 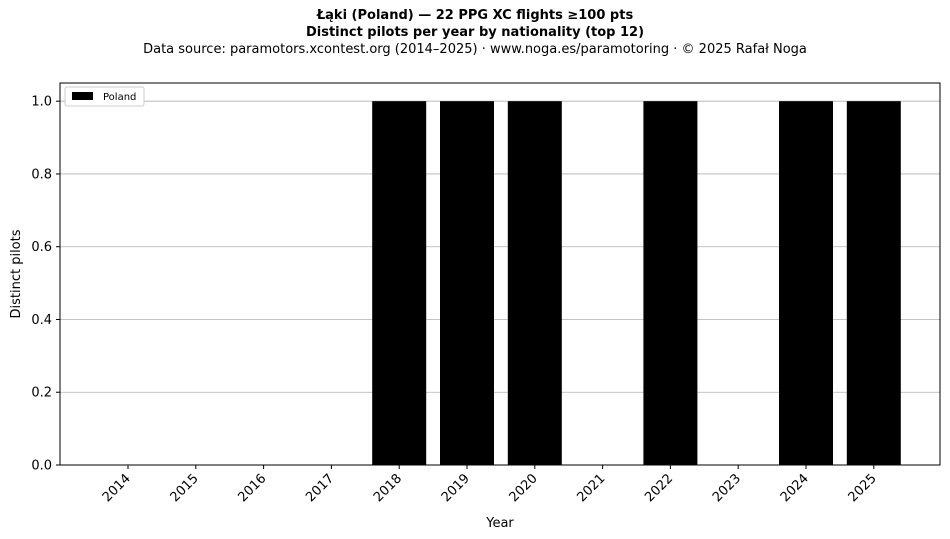 I want to click on y-ticks: 0.0 0.2 0.4 0.6 0.8 1.0, so click(x=45, y=284).